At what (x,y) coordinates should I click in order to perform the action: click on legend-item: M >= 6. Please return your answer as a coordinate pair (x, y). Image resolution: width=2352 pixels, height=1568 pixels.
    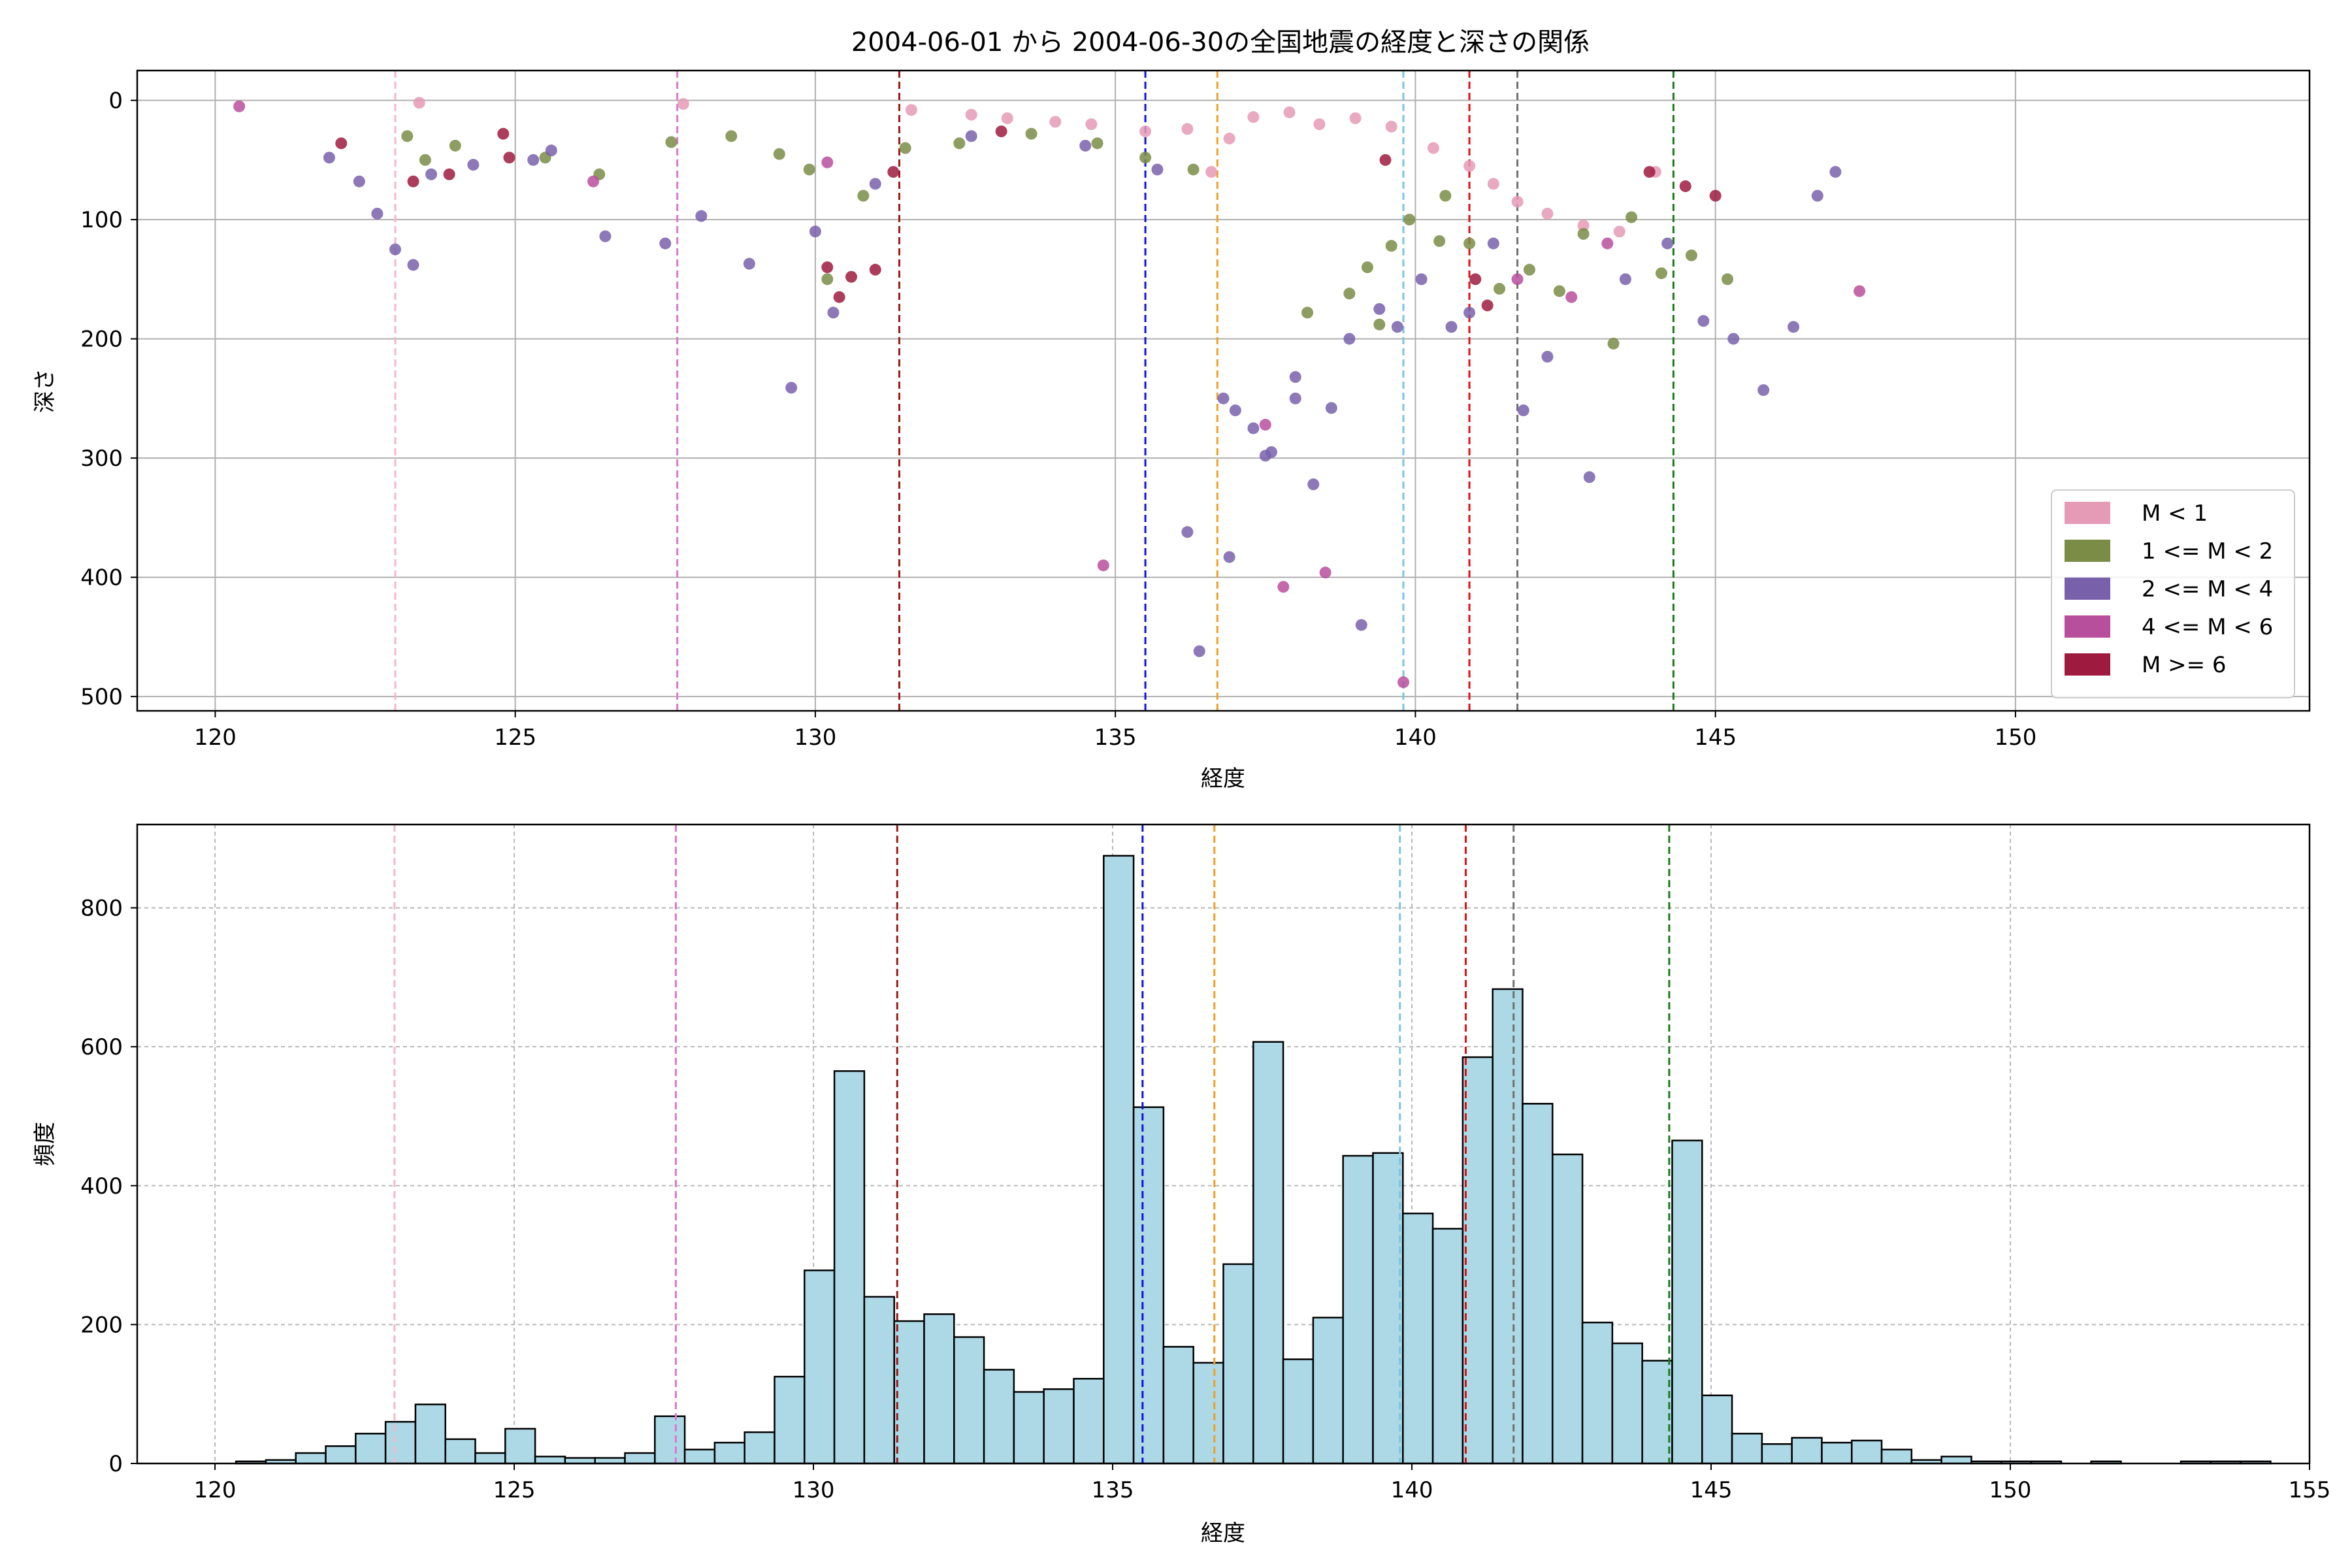
    Looking at the image, I should click on (2146, 665).